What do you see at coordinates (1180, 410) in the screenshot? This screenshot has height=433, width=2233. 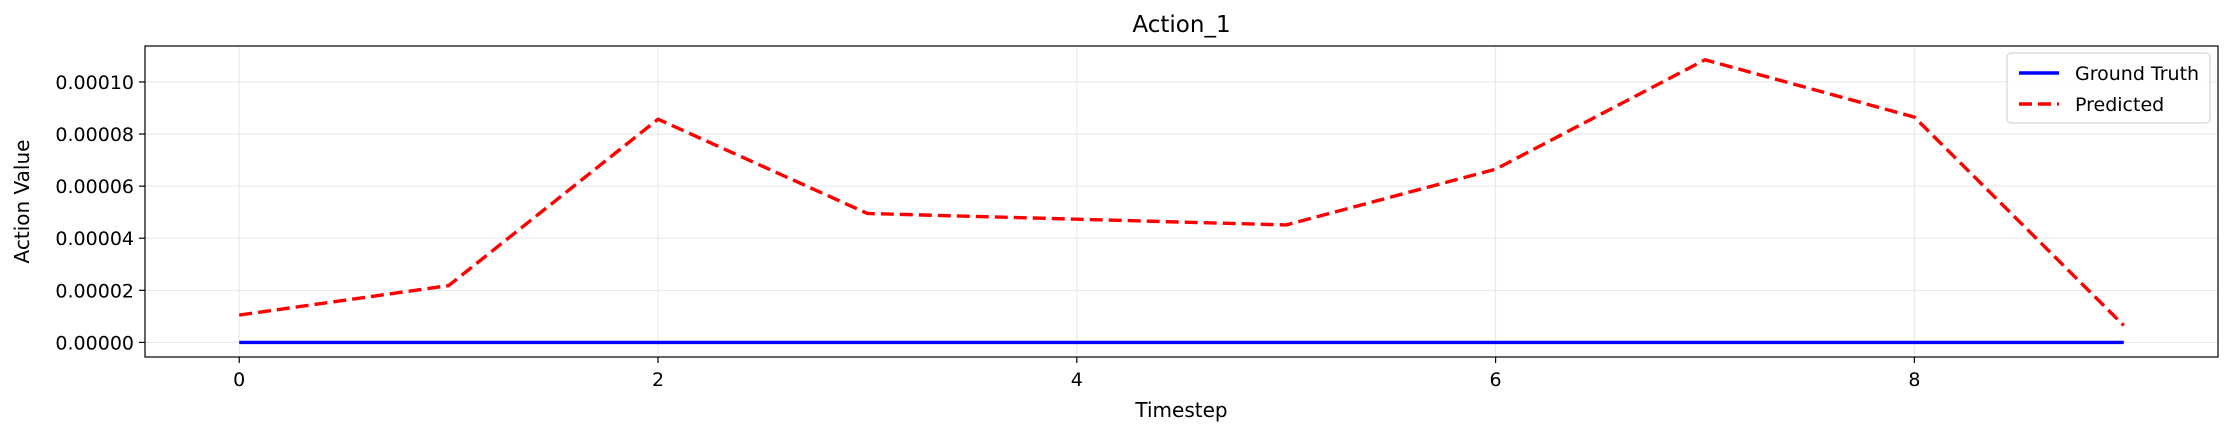 I see `x-axis-label: Timestep` at bounding box center [1180, 410].